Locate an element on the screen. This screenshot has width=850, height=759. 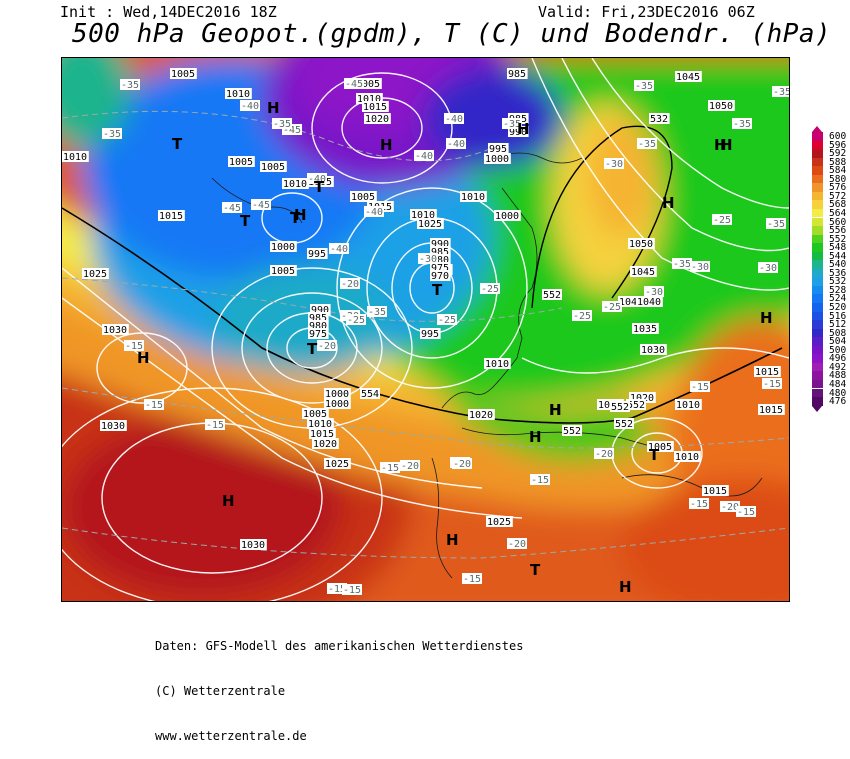
legend-level-label: 476 is located at coordinates (838, 402).